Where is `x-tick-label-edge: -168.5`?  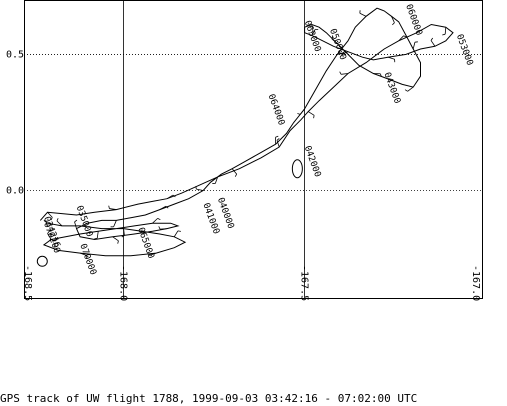
x-tick-label-edge: -168.5 is located at coordinates (27, 283).